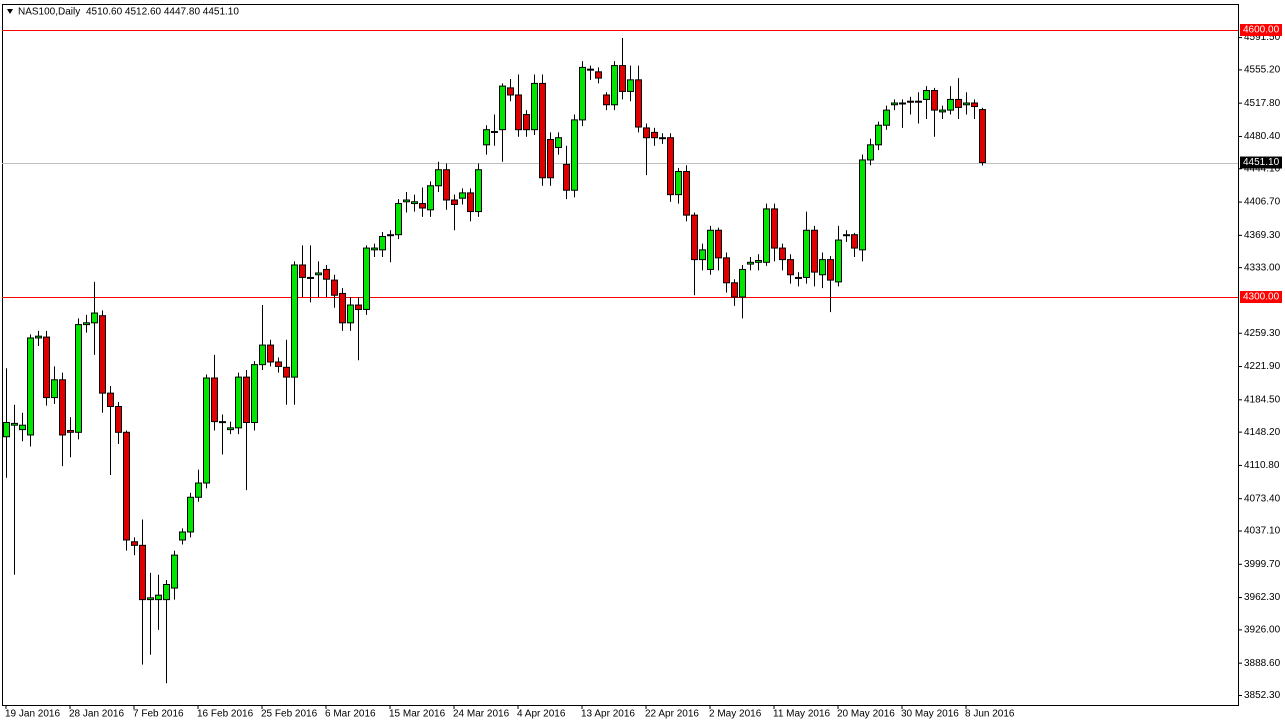  I want to click on y-tick-label: 4555.20, so click(1262, 70).